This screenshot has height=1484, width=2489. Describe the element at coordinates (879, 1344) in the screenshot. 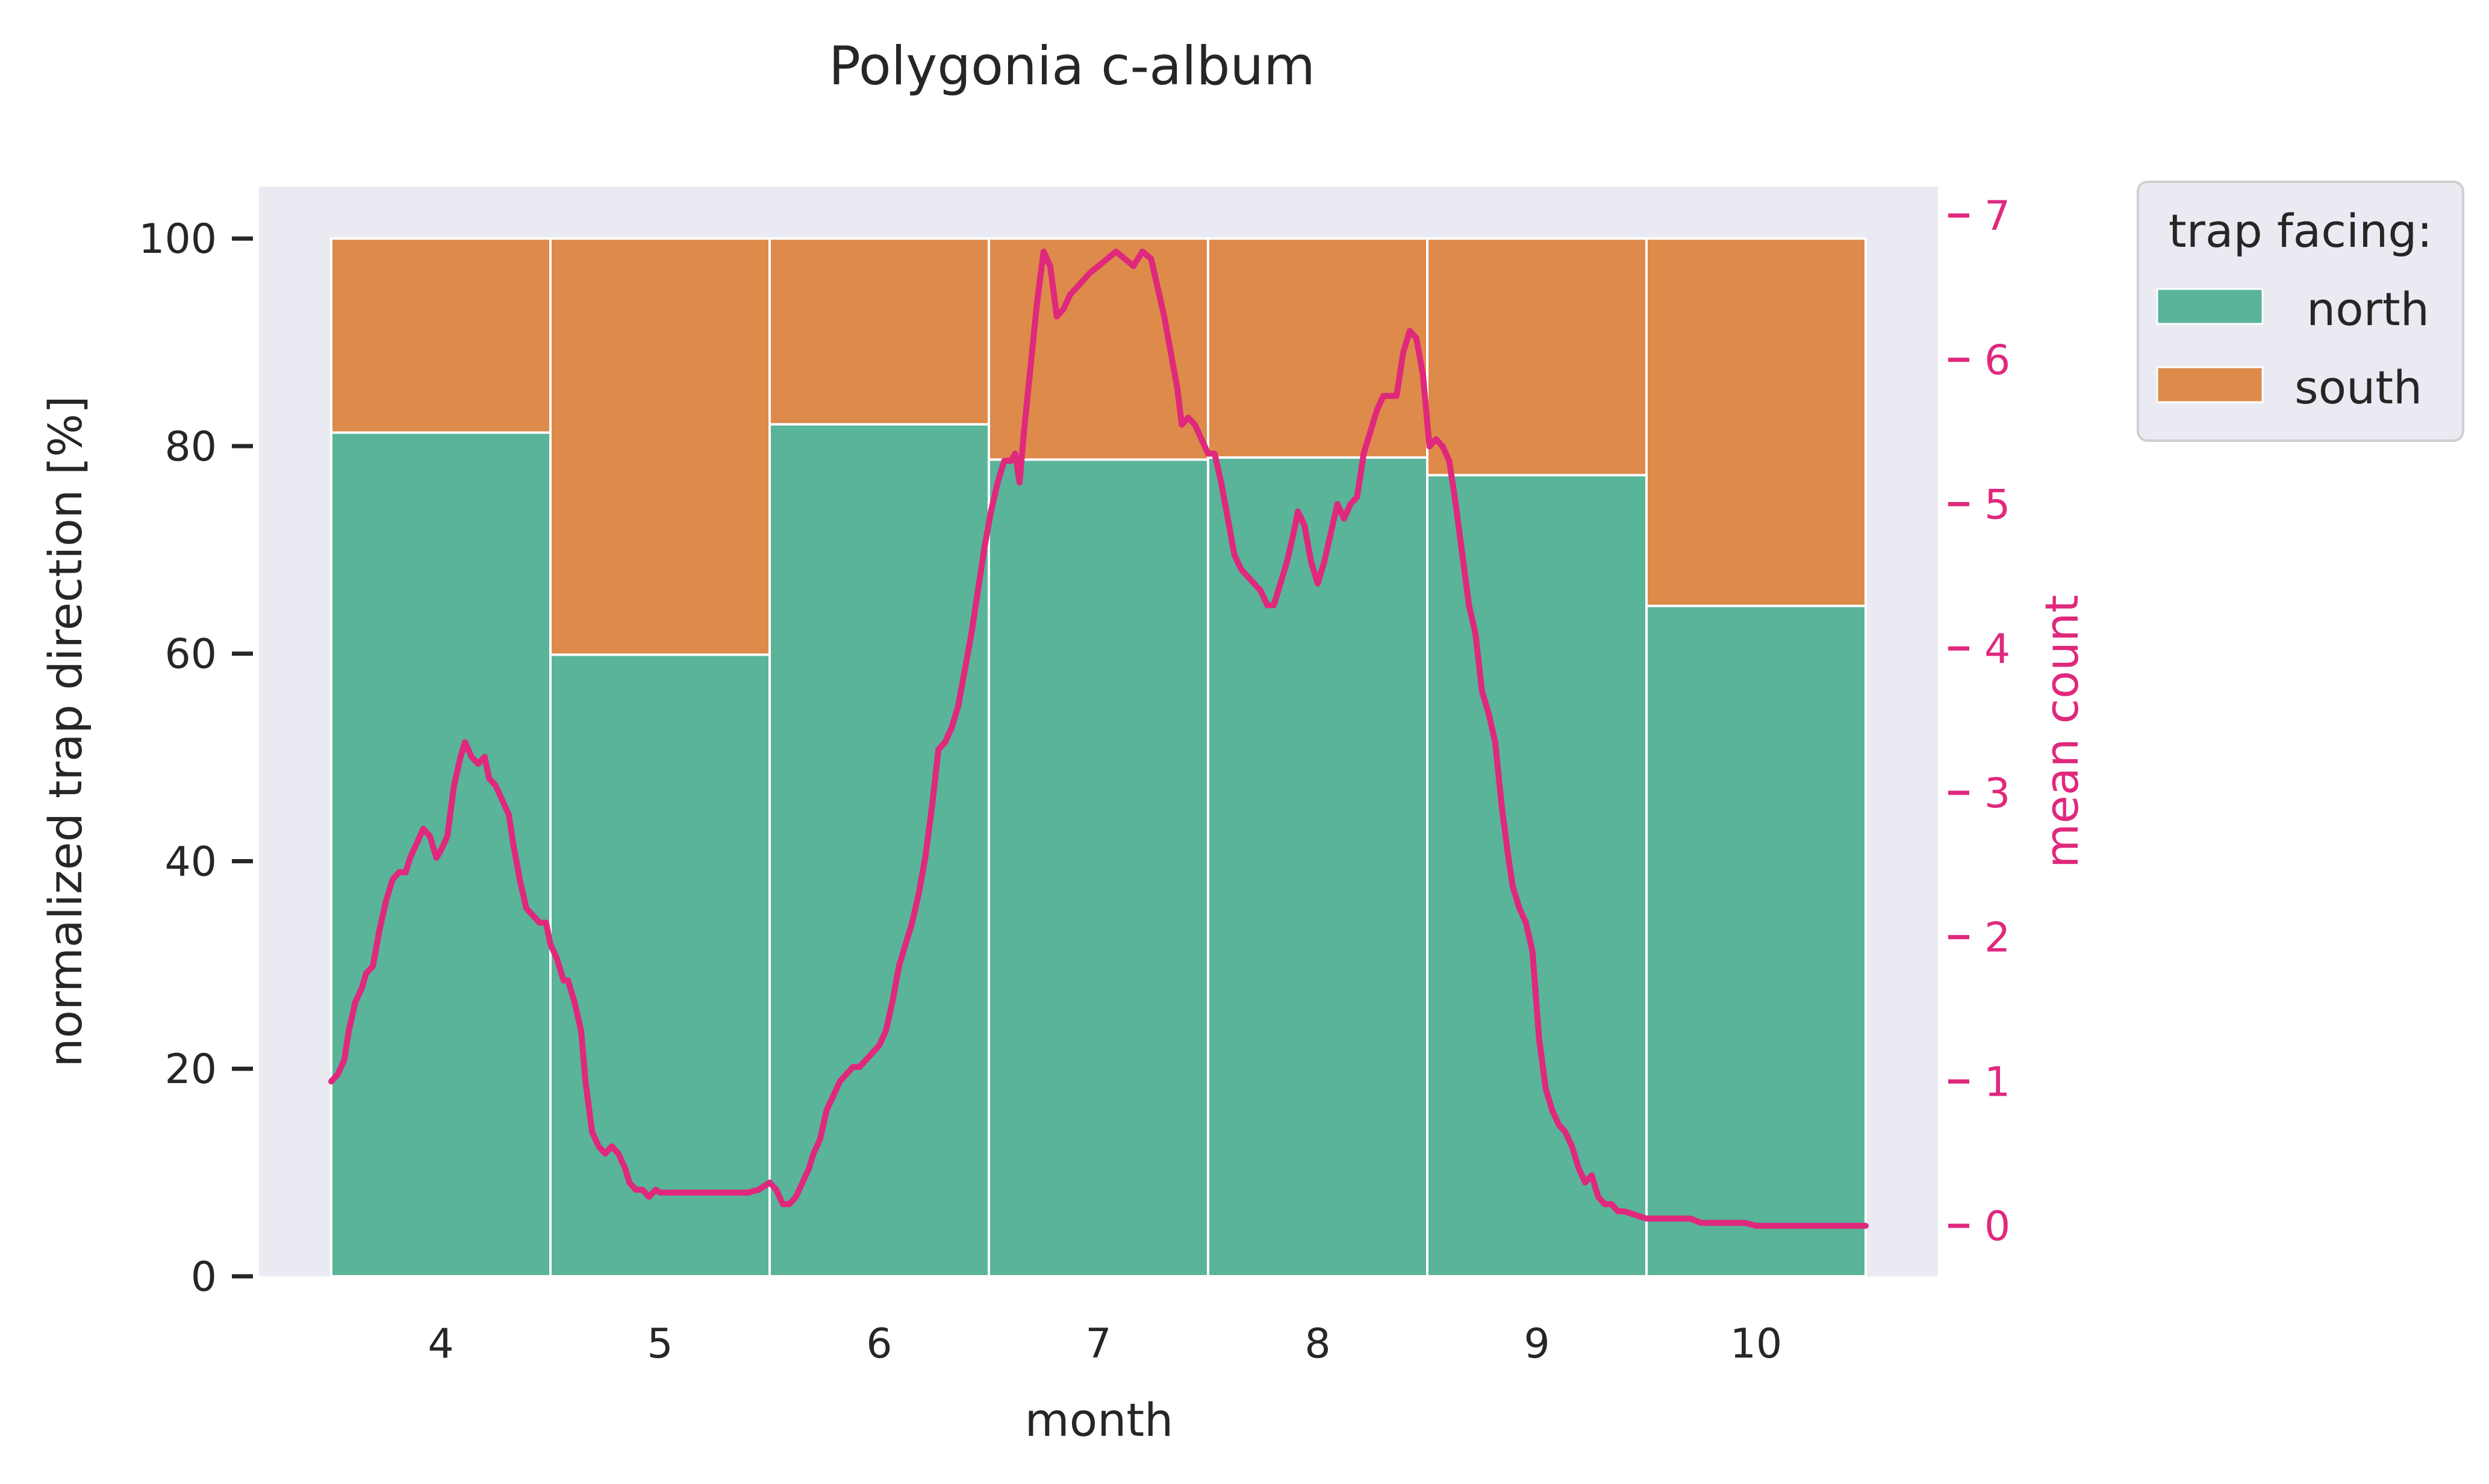

I see `x-tick-label-6: 6` at that location.